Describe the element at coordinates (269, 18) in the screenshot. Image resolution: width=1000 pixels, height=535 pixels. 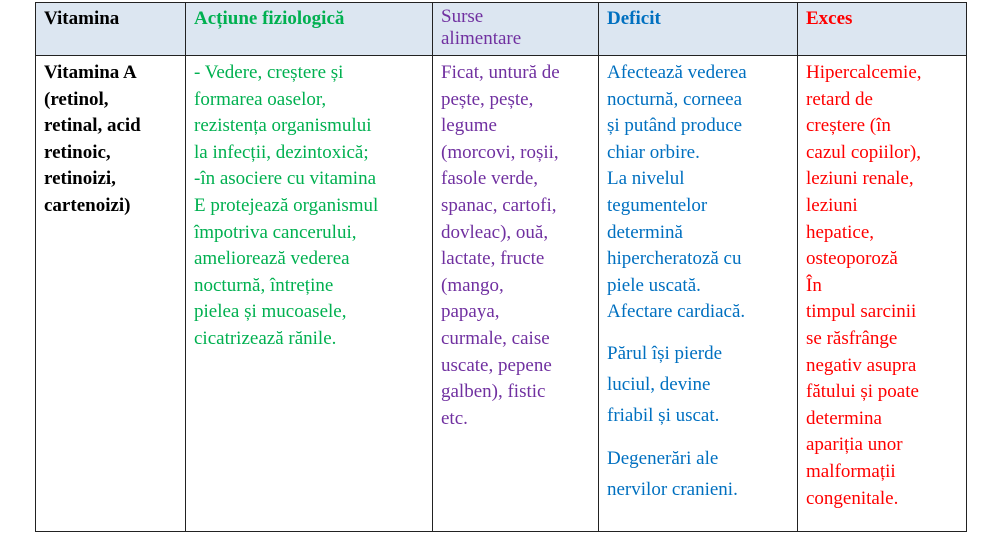
I see `header-actiune-label: Acțiune fiziologică` at that location.